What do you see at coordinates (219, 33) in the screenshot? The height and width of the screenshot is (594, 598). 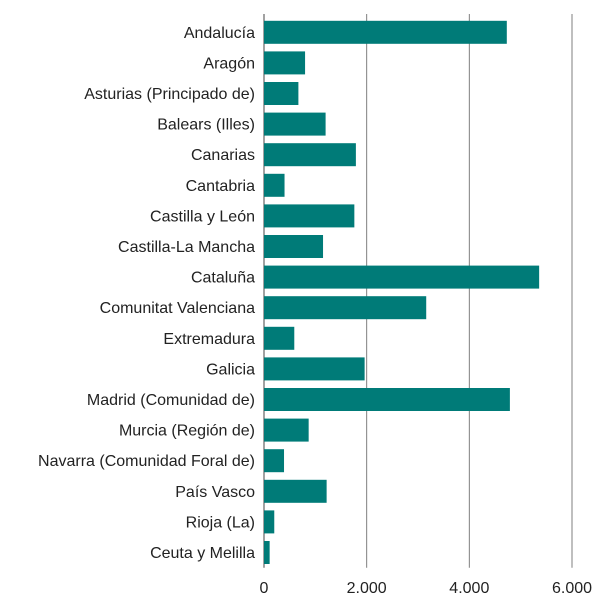 I see `category-label: Andalucía` at bounding box center [219, 33].